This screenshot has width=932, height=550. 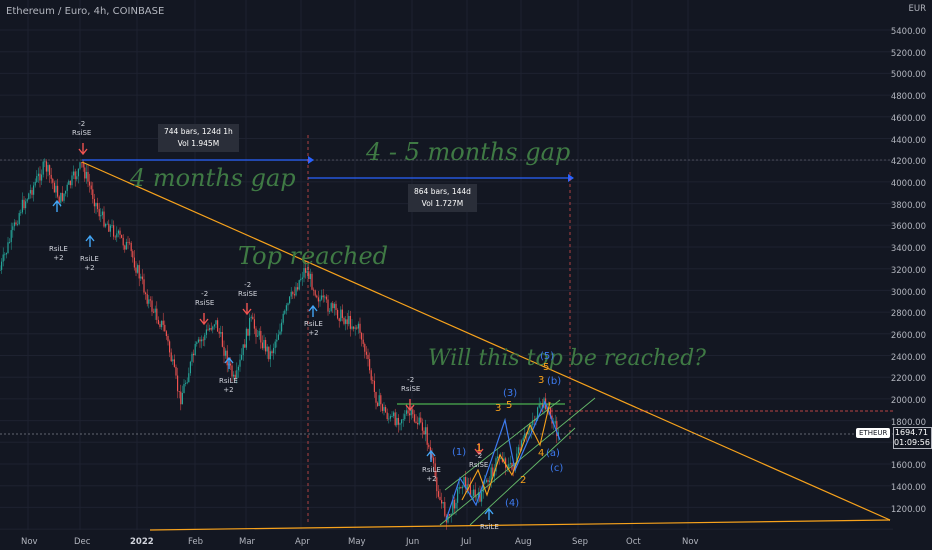 I want to click on wave-minor-5b: 5, so click(x=546, y=367).